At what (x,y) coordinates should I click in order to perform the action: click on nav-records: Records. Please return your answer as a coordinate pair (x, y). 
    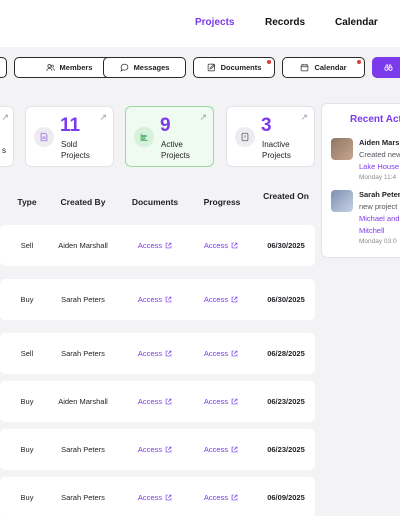
    Looking at the image, I should click on (285, 22).